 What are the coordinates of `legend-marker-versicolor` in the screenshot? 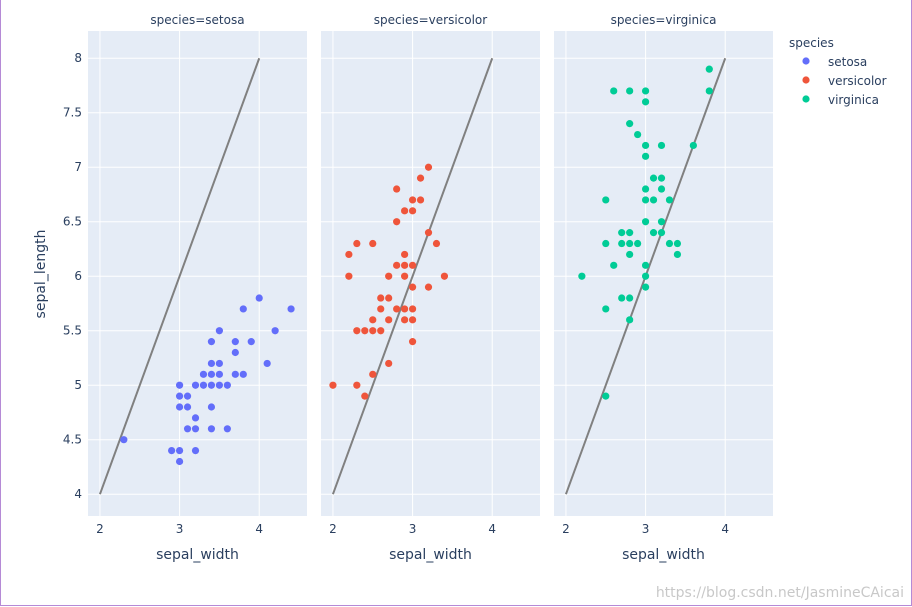 It's located at (805, 79).